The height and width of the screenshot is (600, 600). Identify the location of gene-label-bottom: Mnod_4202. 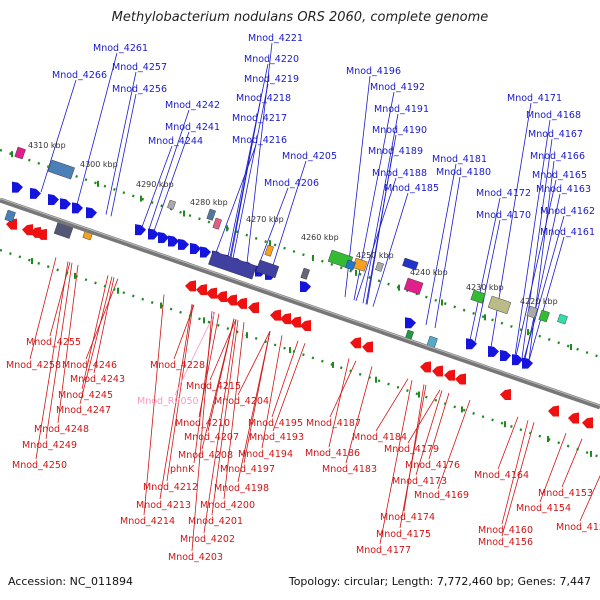
(207, 539).